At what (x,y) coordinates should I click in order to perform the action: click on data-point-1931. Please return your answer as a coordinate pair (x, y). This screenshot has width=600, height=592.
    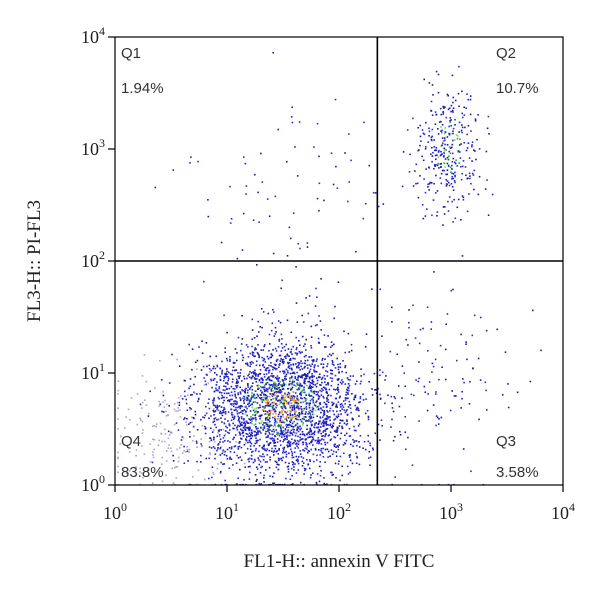
    Looking at the image, I should click on (302, 385).